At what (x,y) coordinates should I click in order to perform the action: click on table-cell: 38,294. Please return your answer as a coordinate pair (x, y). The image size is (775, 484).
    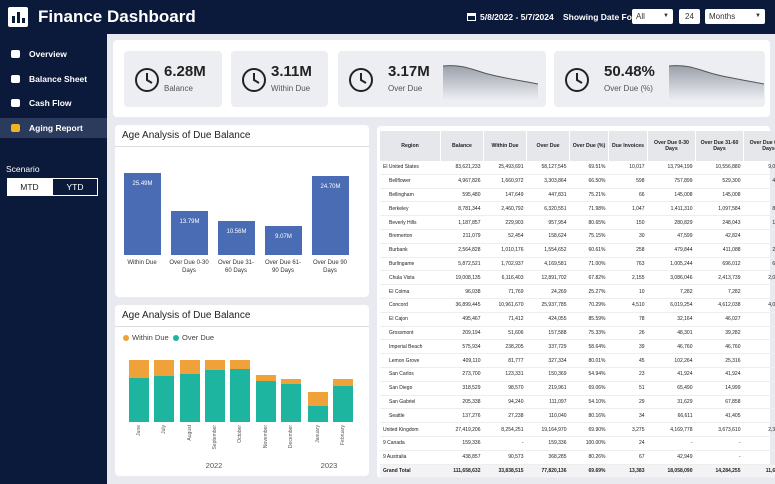
    Looking at the image, I should click on (759, 374).